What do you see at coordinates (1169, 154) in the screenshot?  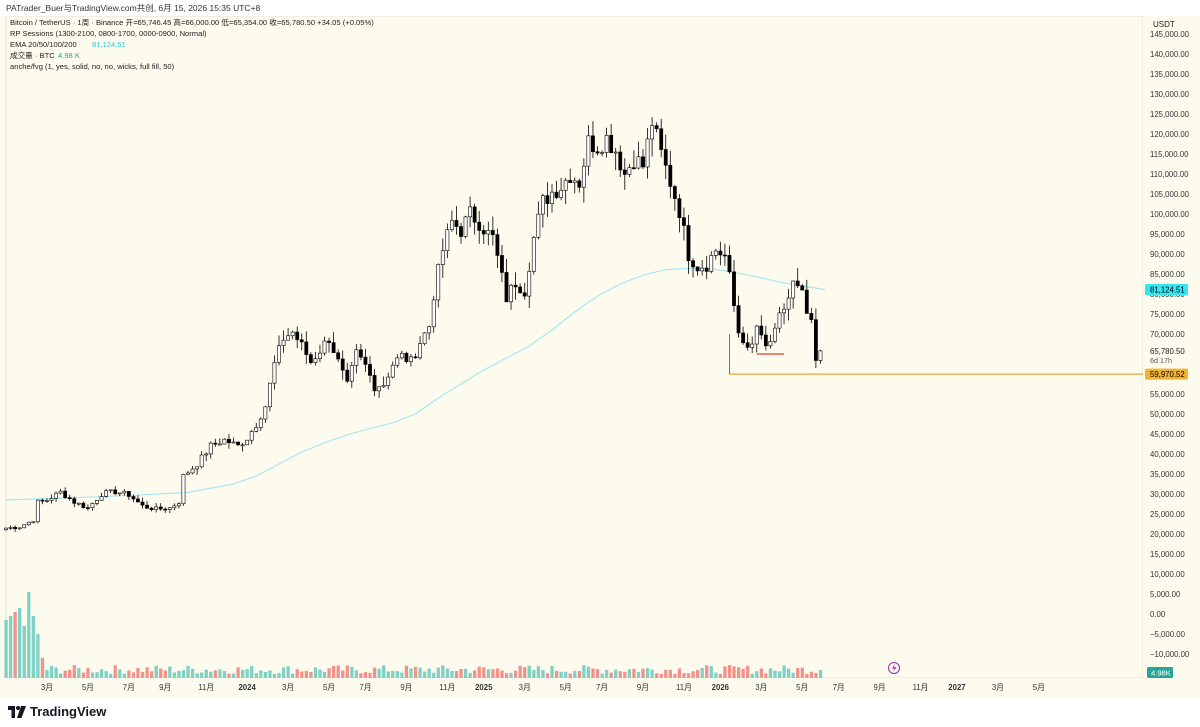 I see `price-tick-label: 115,000.00` at bounding box center [1169, 154].